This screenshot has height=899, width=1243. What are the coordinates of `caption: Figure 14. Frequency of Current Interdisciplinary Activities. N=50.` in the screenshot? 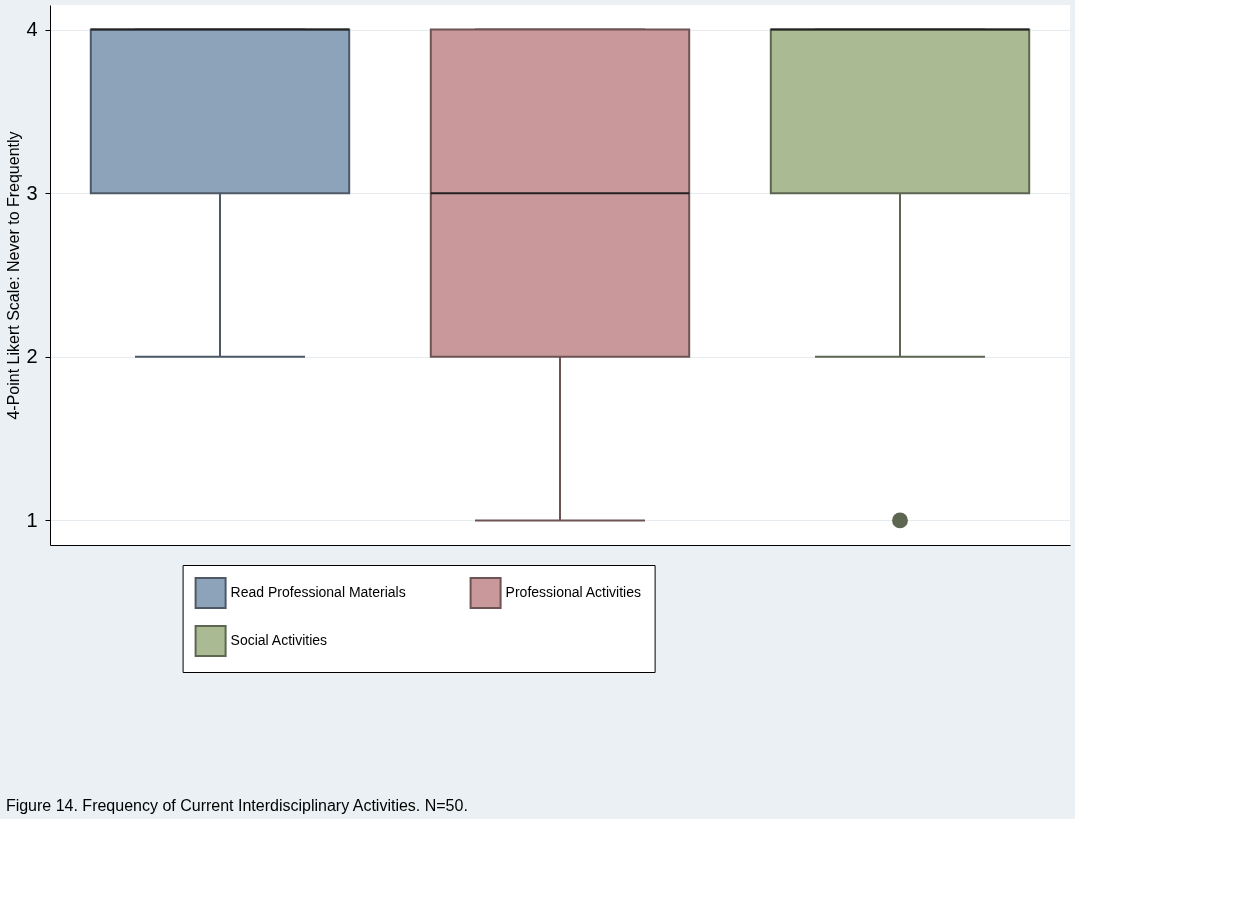 It's located at (236, 805).